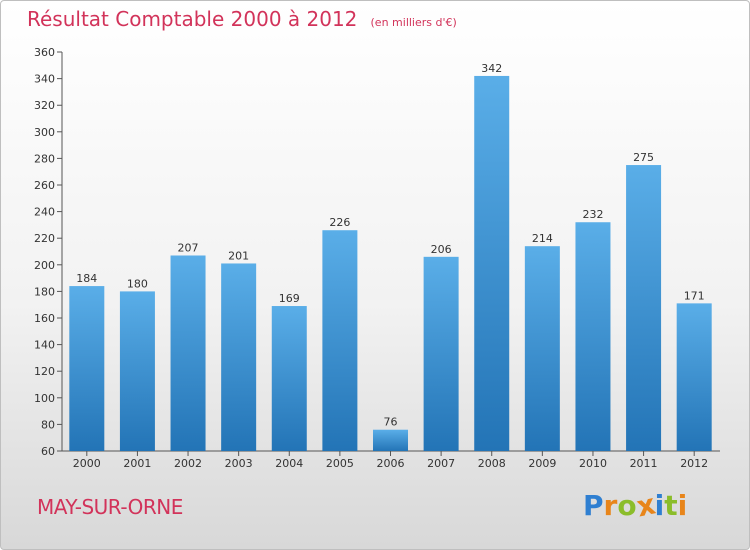 The width and height of the screenshot is (750, 550). What do you see at coordinates (694, 377) in the screenshot?
I see `bar-2012` at bounding box center [694, 377].